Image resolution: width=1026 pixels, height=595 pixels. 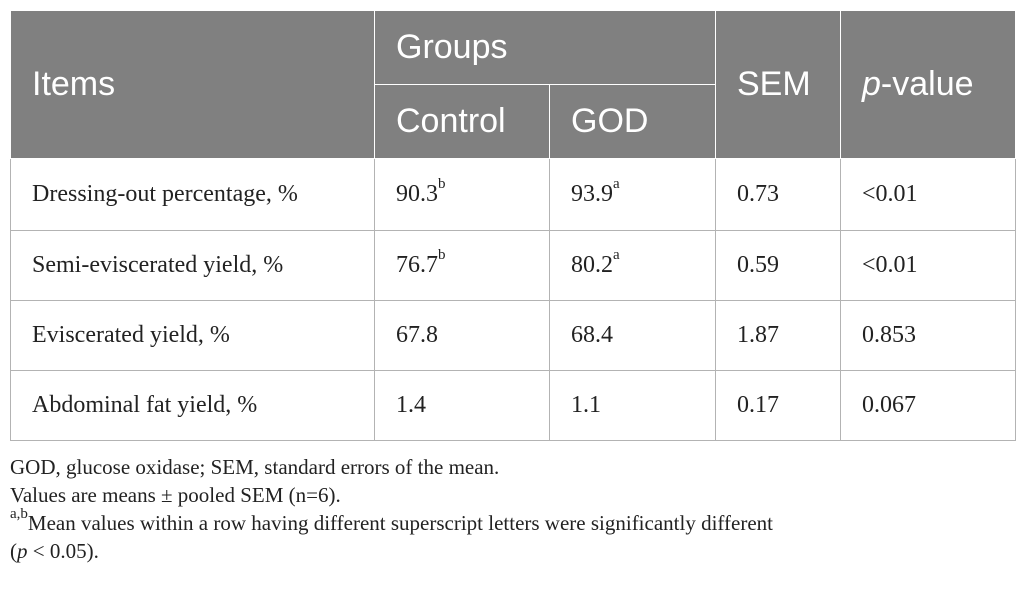 I want to click on header-p-italic: p, so click(x=871, y=84).